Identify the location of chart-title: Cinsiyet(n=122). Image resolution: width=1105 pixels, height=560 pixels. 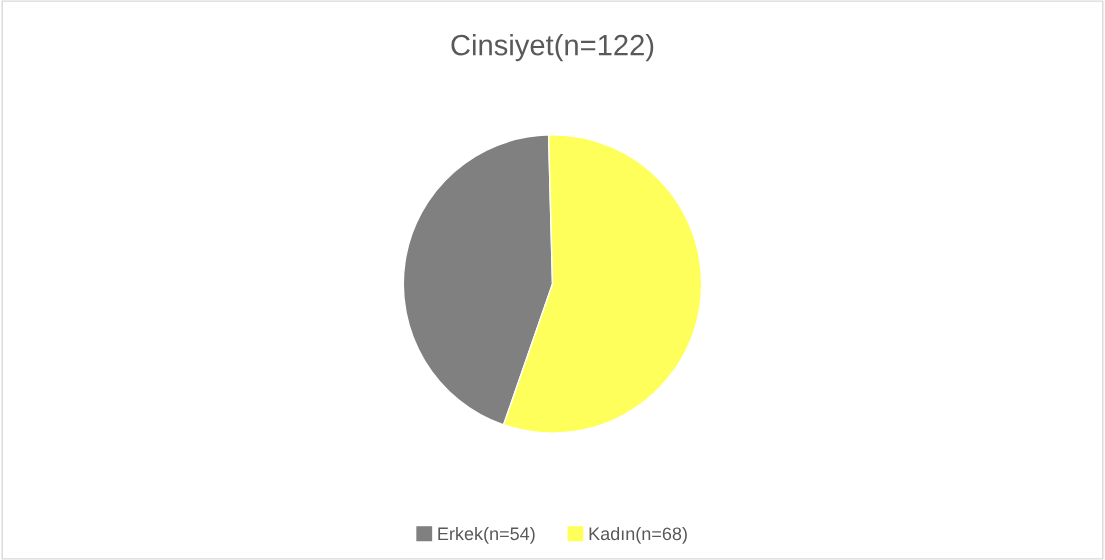
(552, 48).